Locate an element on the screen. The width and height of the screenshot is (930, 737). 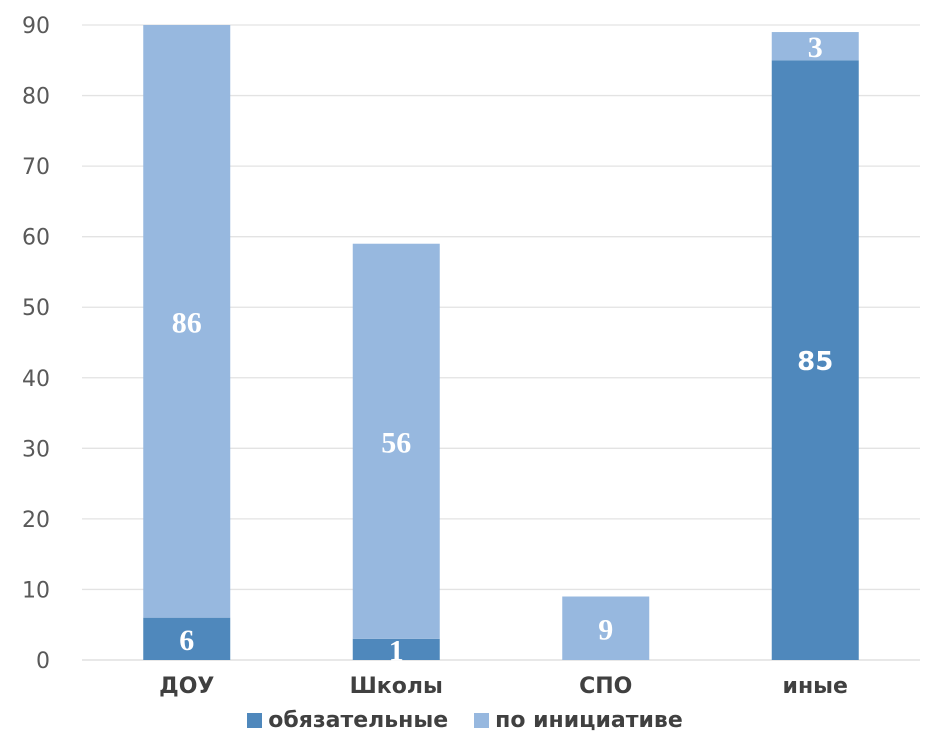
data-label: 9 is located at coordinates (605, 629).